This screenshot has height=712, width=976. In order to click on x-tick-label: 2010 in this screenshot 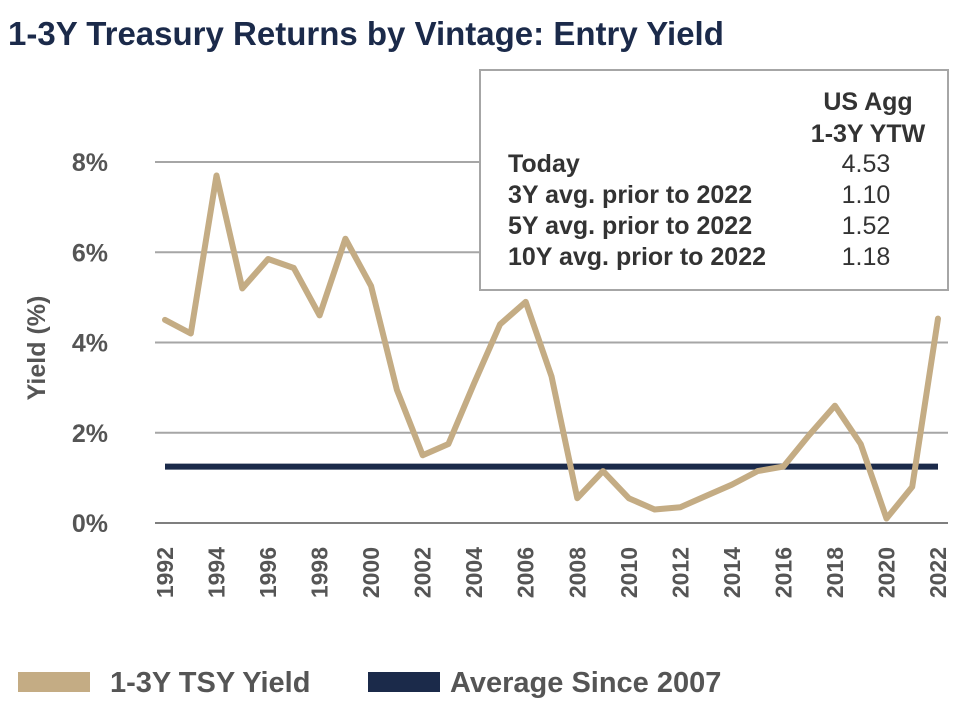, I will do `click(629, 572)`.